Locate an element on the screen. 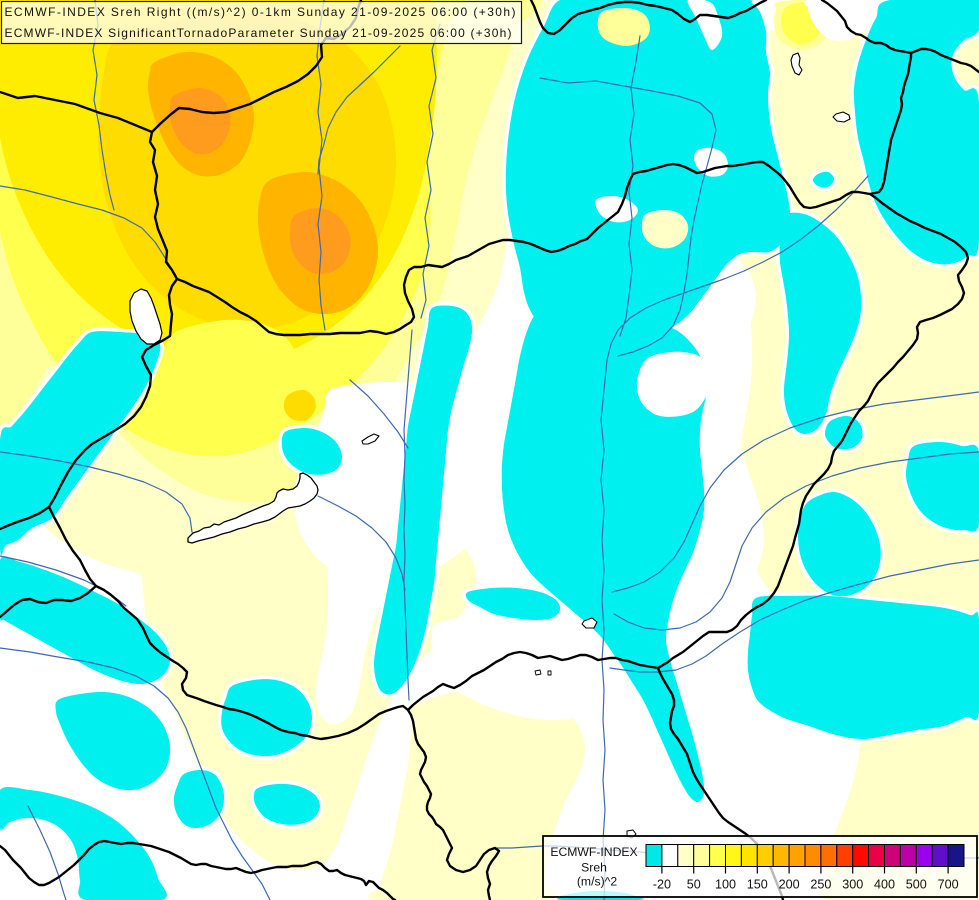 Image resolution: width=979 pixels, height=900 pixels. svg-text: -20 is located at coordinates (662, 884).